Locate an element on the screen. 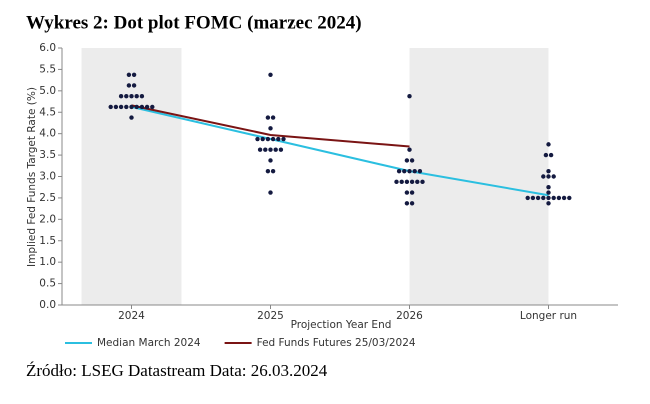 The image size is (650, 404). y-tick-label: 6.0 is located at coordinates (47, 48).